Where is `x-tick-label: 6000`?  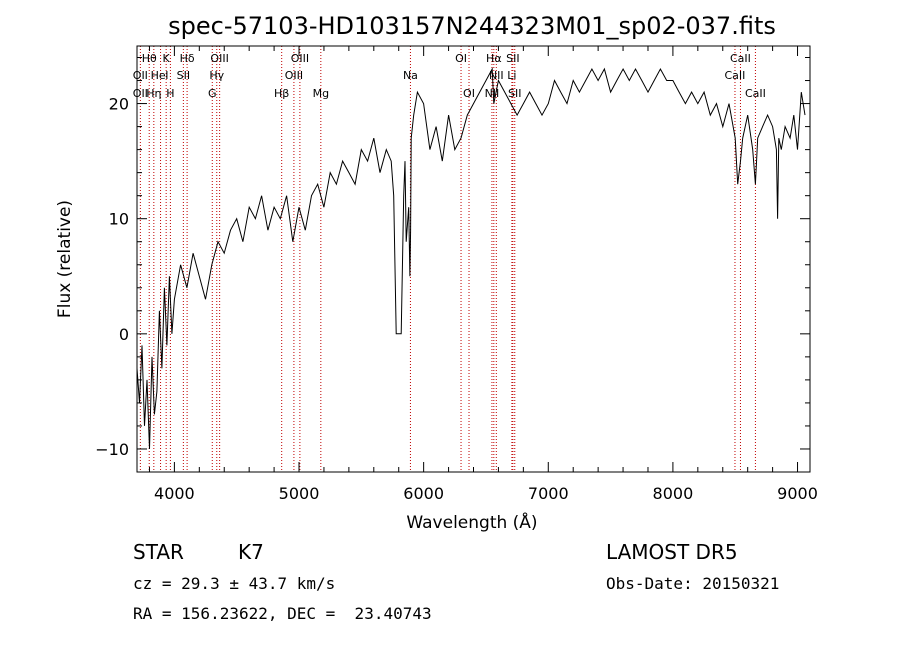 x-tick-label: 6000 is located at coordinates (423, 493).